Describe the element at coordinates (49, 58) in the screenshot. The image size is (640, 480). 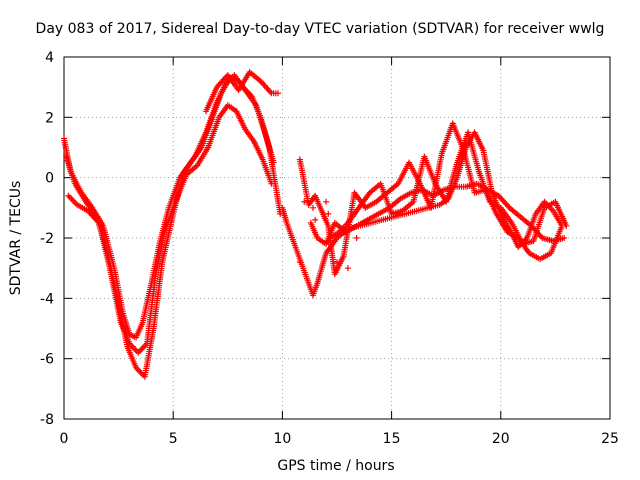
I see `y-tick-label: 4` at that location.